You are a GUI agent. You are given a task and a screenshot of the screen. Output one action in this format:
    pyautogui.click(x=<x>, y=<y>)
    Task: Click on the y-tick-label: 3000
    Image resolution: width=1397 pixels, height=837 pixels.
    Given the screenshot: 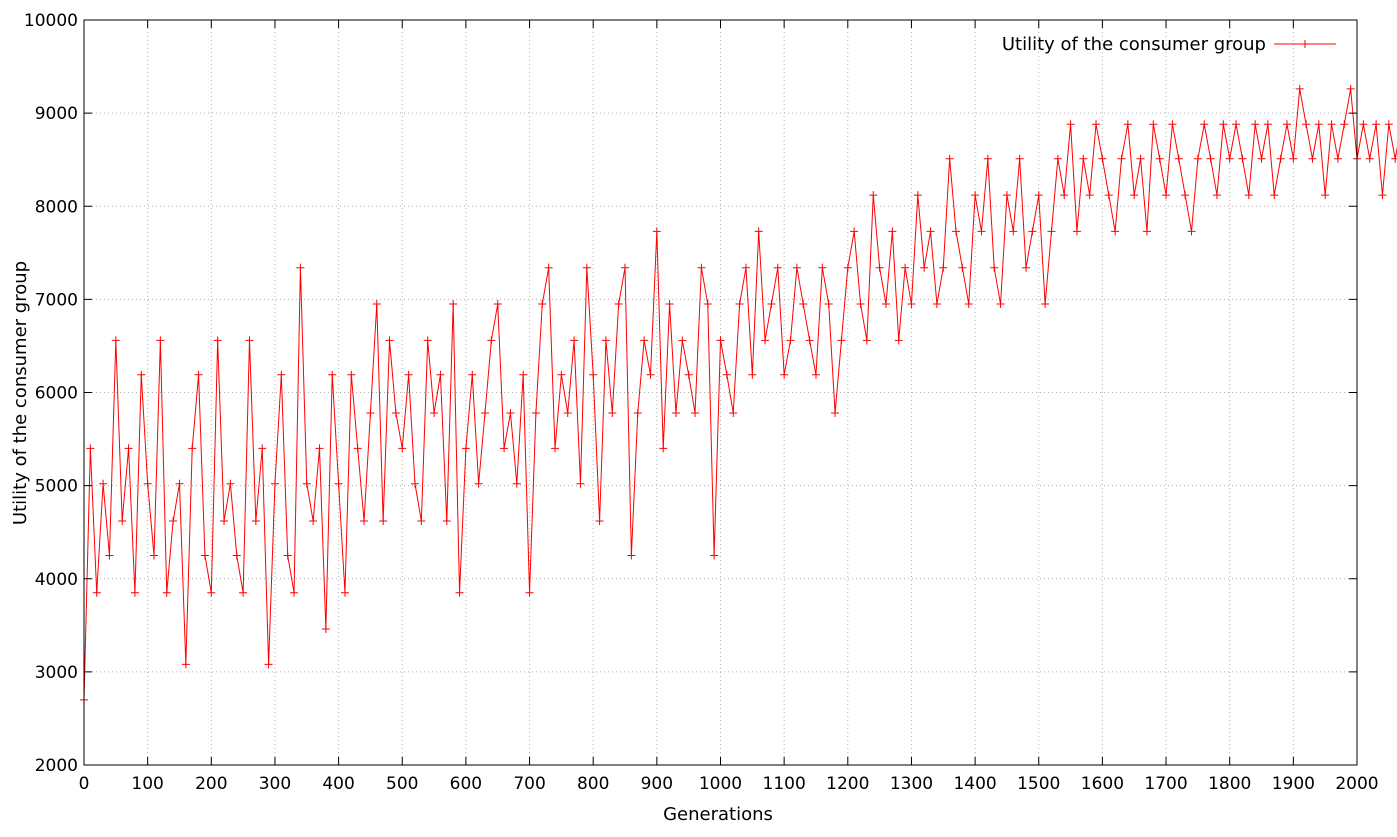 What is the action you would take?
    pyautogui.click(x=56, y=673)
    